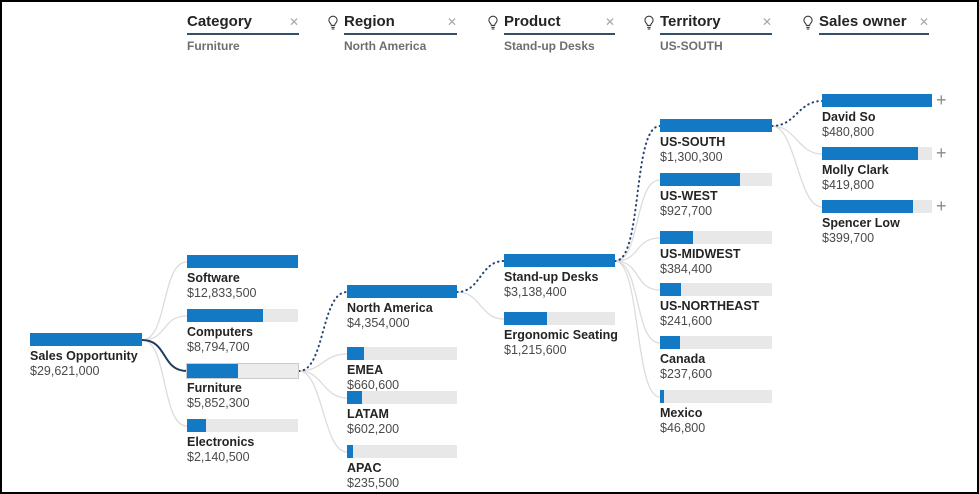 This screenshot has width=979, height=494. Describe the element at coordinates (164, 355) in the screenshot. I see `connector-root-furniture-selected` at that location.